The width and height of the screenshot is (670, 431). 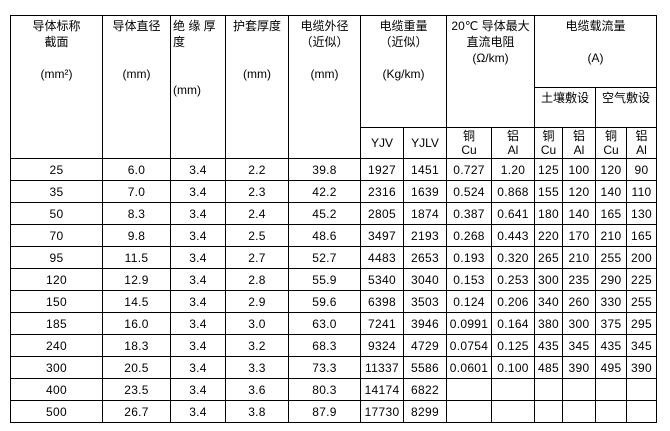 I want to click on table-cell: 7241, so click(x=382, y=323).